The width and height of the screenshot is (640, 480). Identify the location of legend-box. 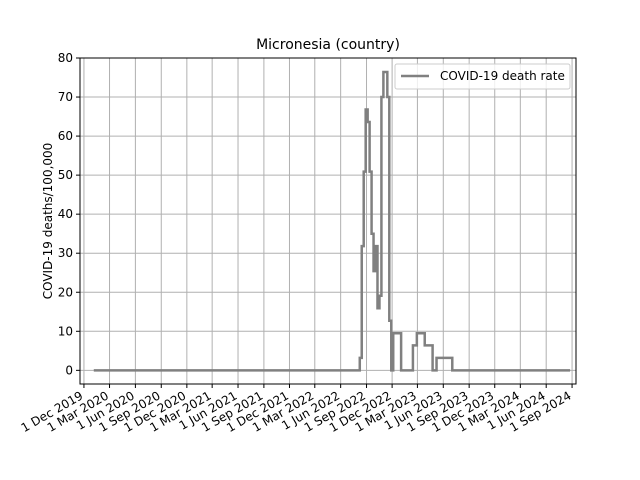
(482, 76).